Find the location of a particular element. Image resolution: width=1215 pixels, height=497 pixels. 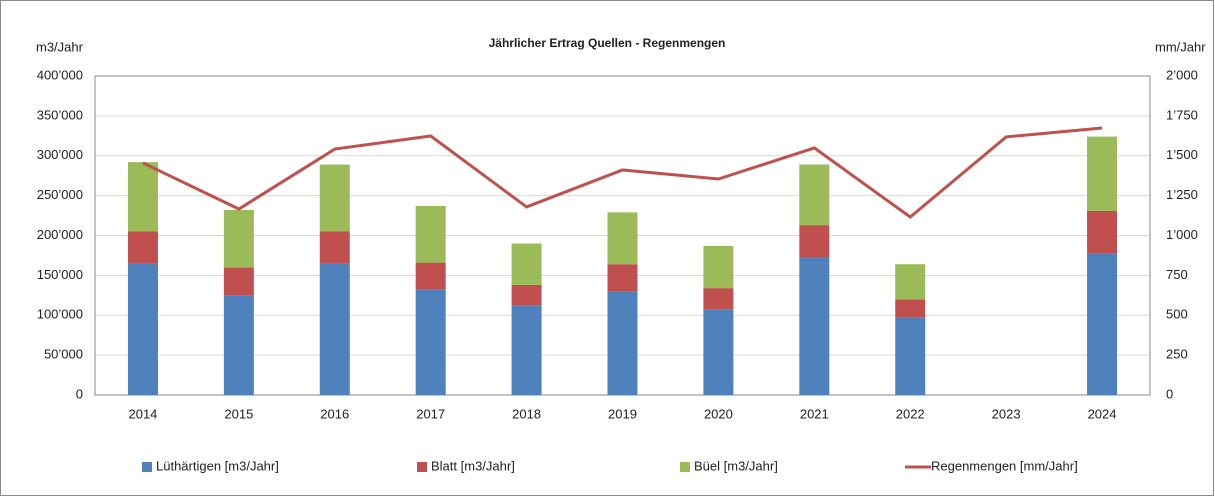

x-tick-label: 2021 is located at coordinates (814, 413).